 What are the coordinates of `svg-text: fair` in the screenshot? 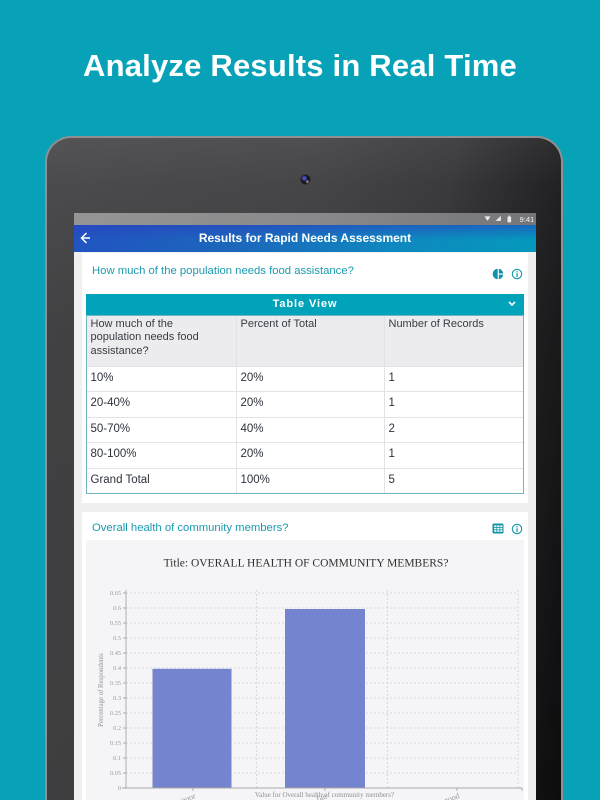 It's located at (322, 795).